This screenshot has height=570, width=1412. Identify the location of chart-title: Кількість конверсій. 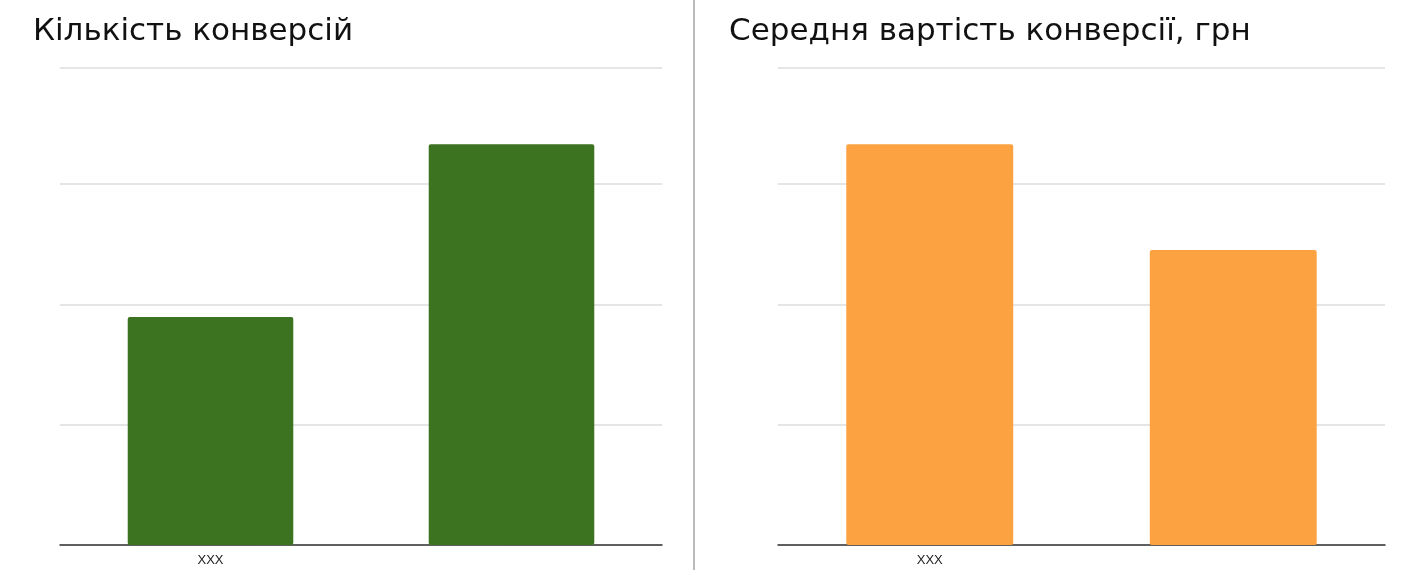
(193, 28).